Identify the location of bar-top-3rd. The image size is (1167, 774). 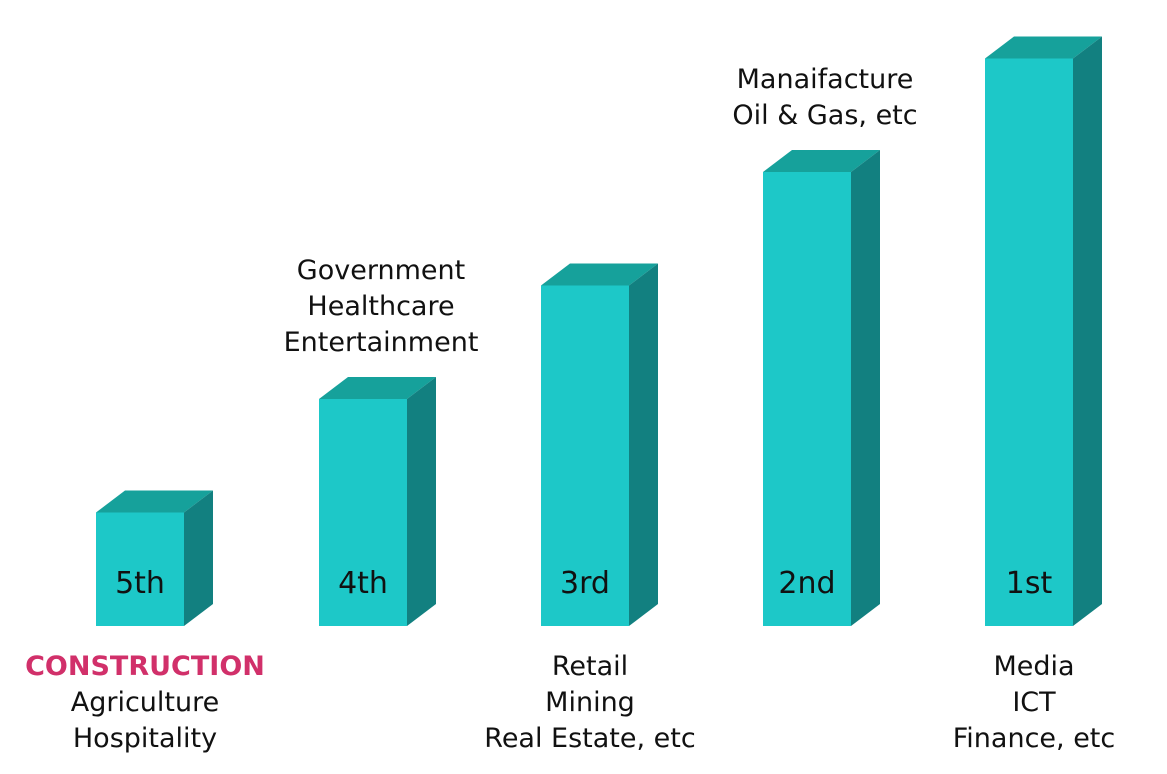
(599, 274).